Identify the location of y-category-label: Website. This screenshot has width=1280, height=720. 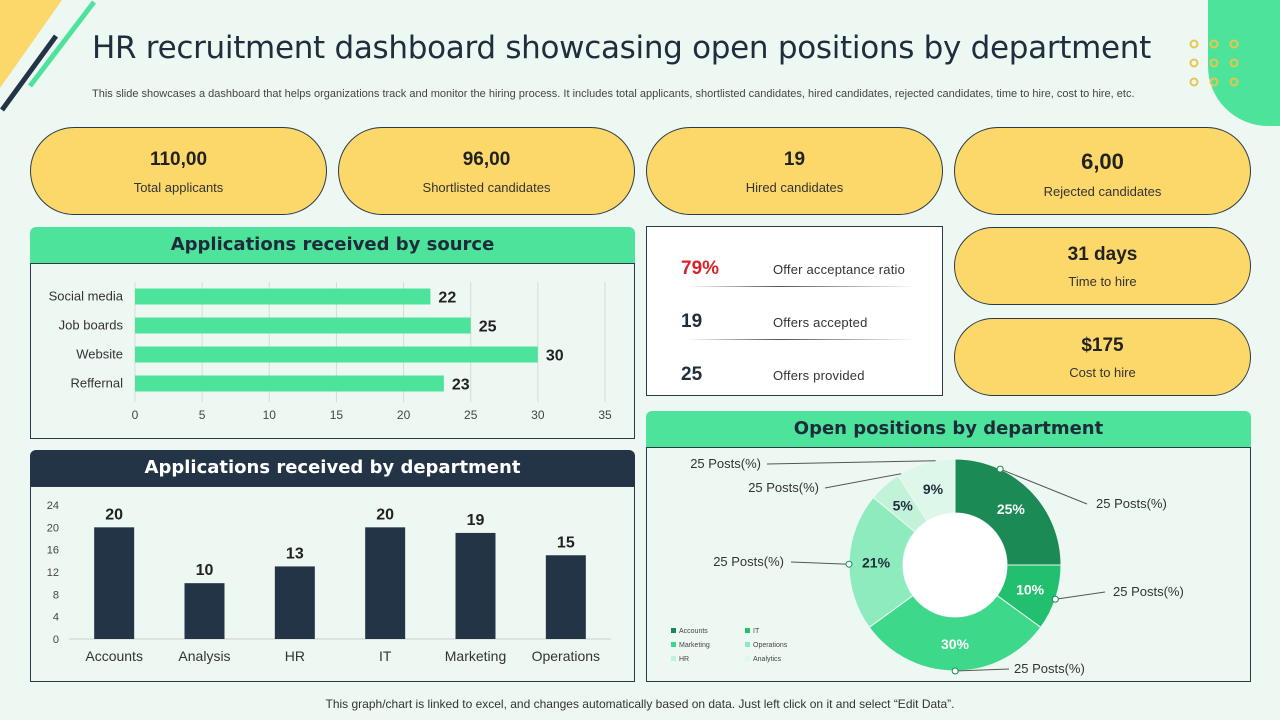
(99, 354).